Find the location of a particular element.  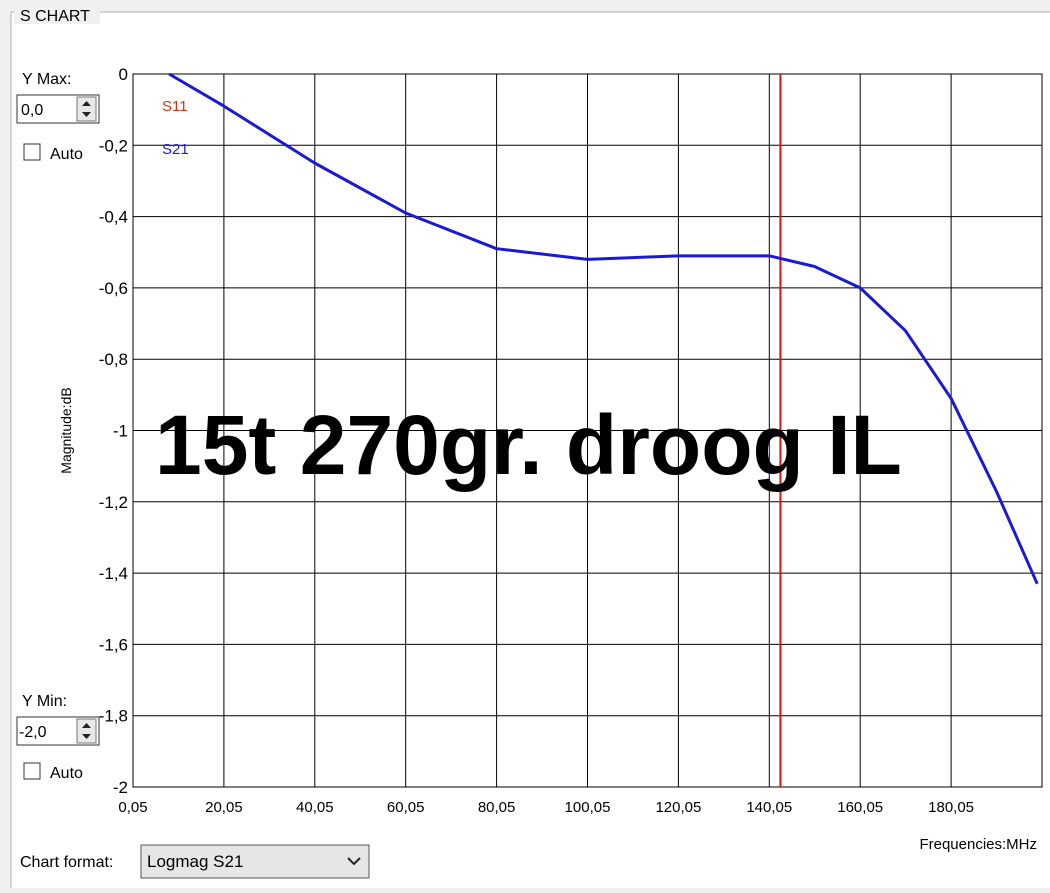

y-axis-label: Magnitude:dB is located at coordinates (66, 430).